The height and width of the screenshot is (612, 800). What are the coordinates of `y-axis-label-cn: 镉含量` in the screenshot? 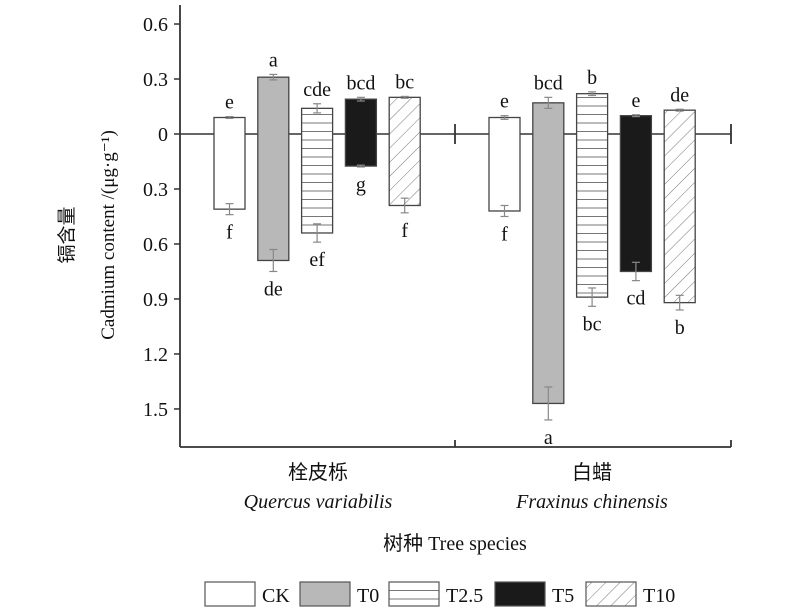 It's located at (67, 234).